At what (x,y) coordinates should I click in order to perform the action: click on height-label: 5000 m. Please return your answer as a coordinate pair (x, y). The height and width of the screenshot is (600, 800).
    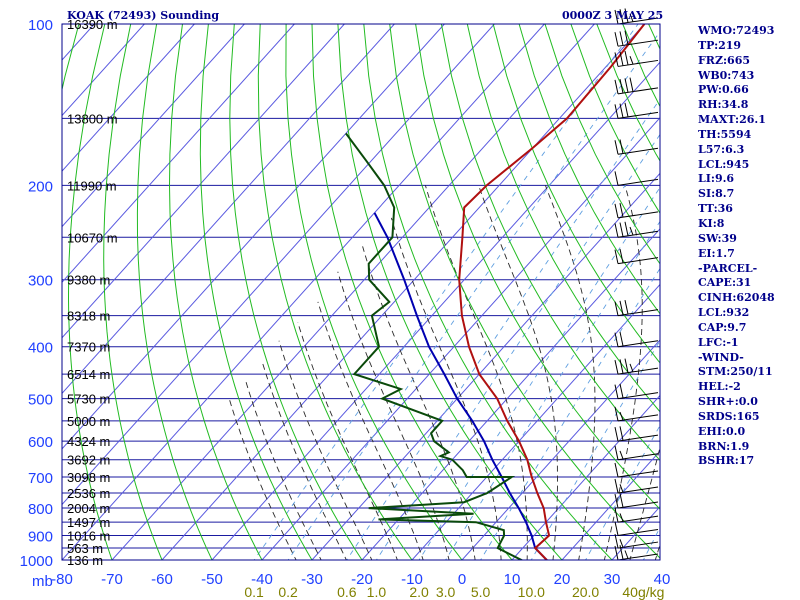
    Looking at the image, I should click on (88, 421).